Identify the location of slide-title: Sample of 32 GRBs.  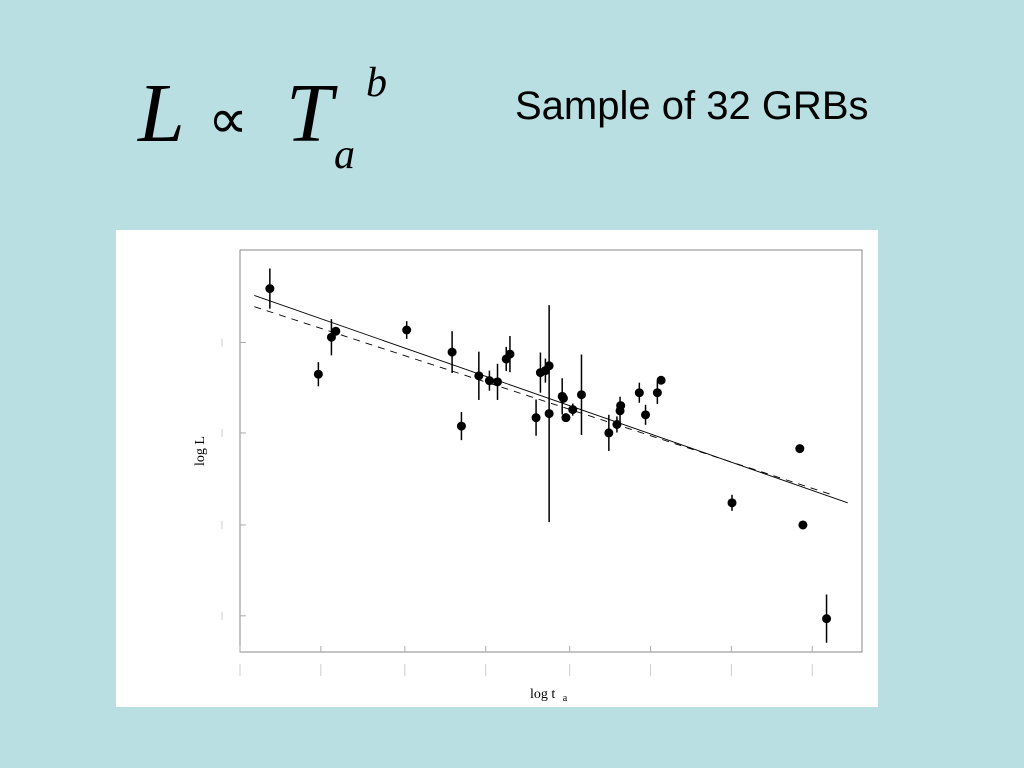
(692, 106).